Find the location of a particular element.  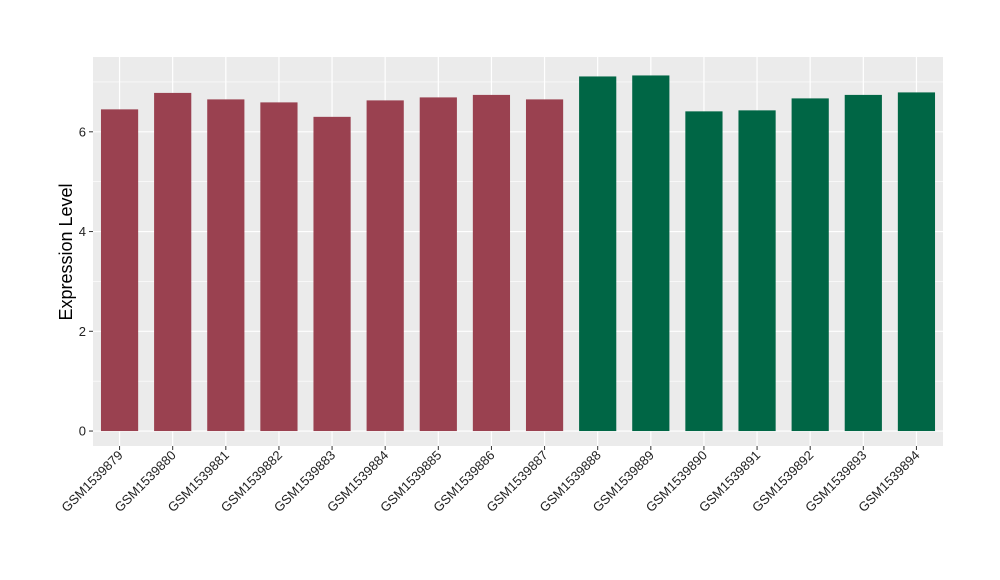

y-tick-label: 2 is located at coordinates (82, 331).